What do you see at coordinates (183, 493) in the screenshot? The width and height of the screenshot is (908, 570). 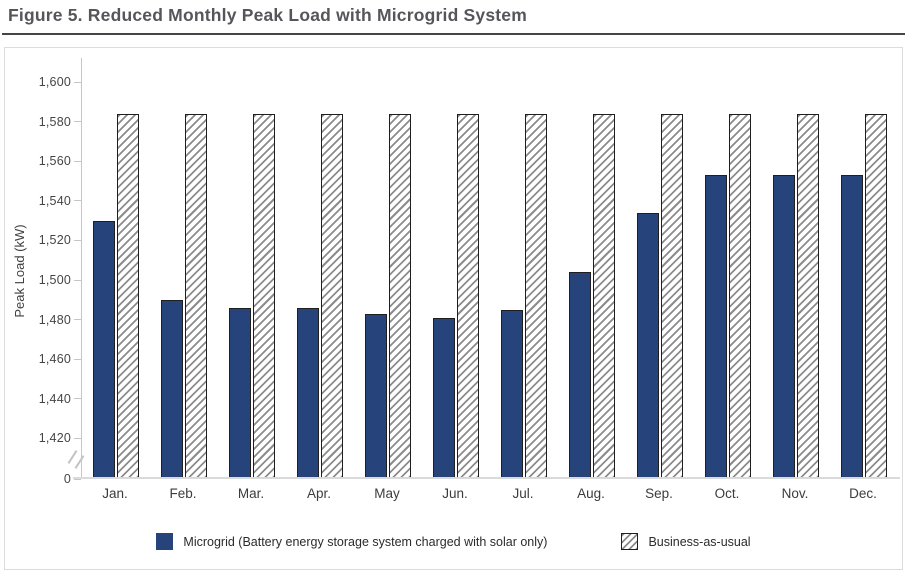 I see `x-axis-label: Feb.` at bounding box center [183, 493].